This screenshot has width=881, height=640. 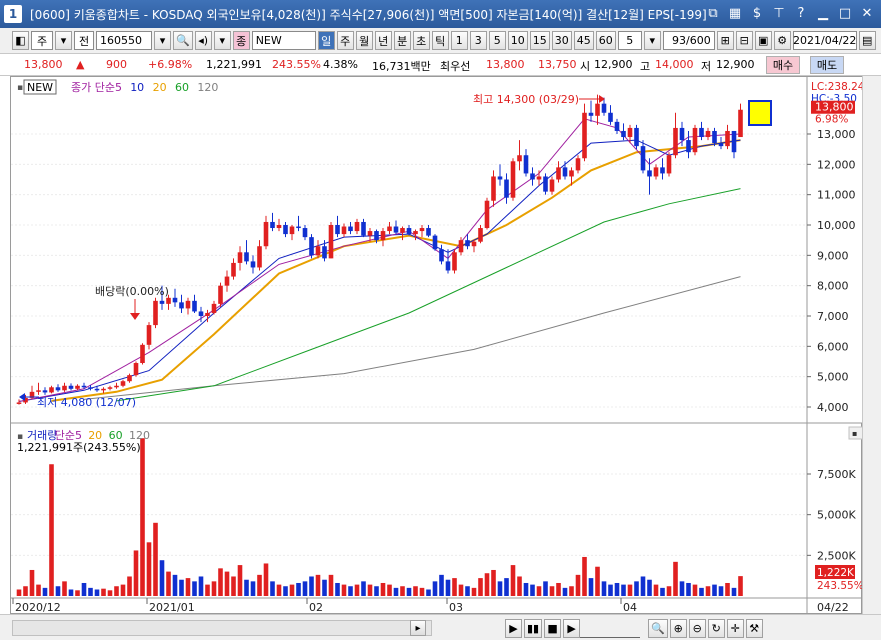 I want to click on crosshair-icon: ✛, so click(x=735, y=628).